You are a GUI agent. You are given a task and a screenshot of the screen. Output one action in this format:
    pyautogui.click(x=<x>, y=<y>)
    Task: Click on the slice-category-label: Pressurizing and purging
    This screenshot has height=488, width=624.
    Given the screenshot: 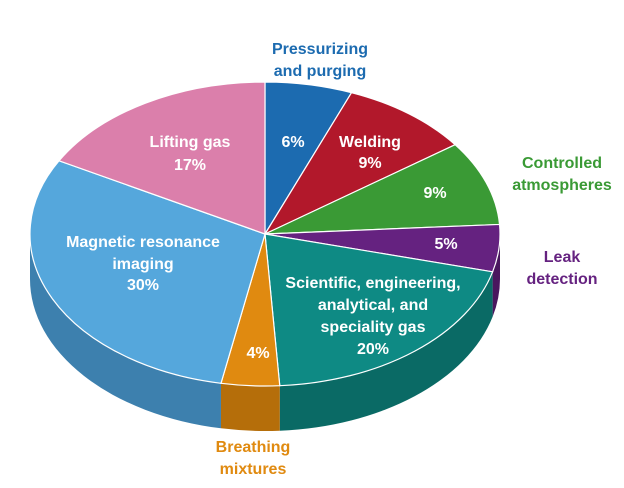 What is the action you would take?
    pyautogui.click(x=320, y=60)
    